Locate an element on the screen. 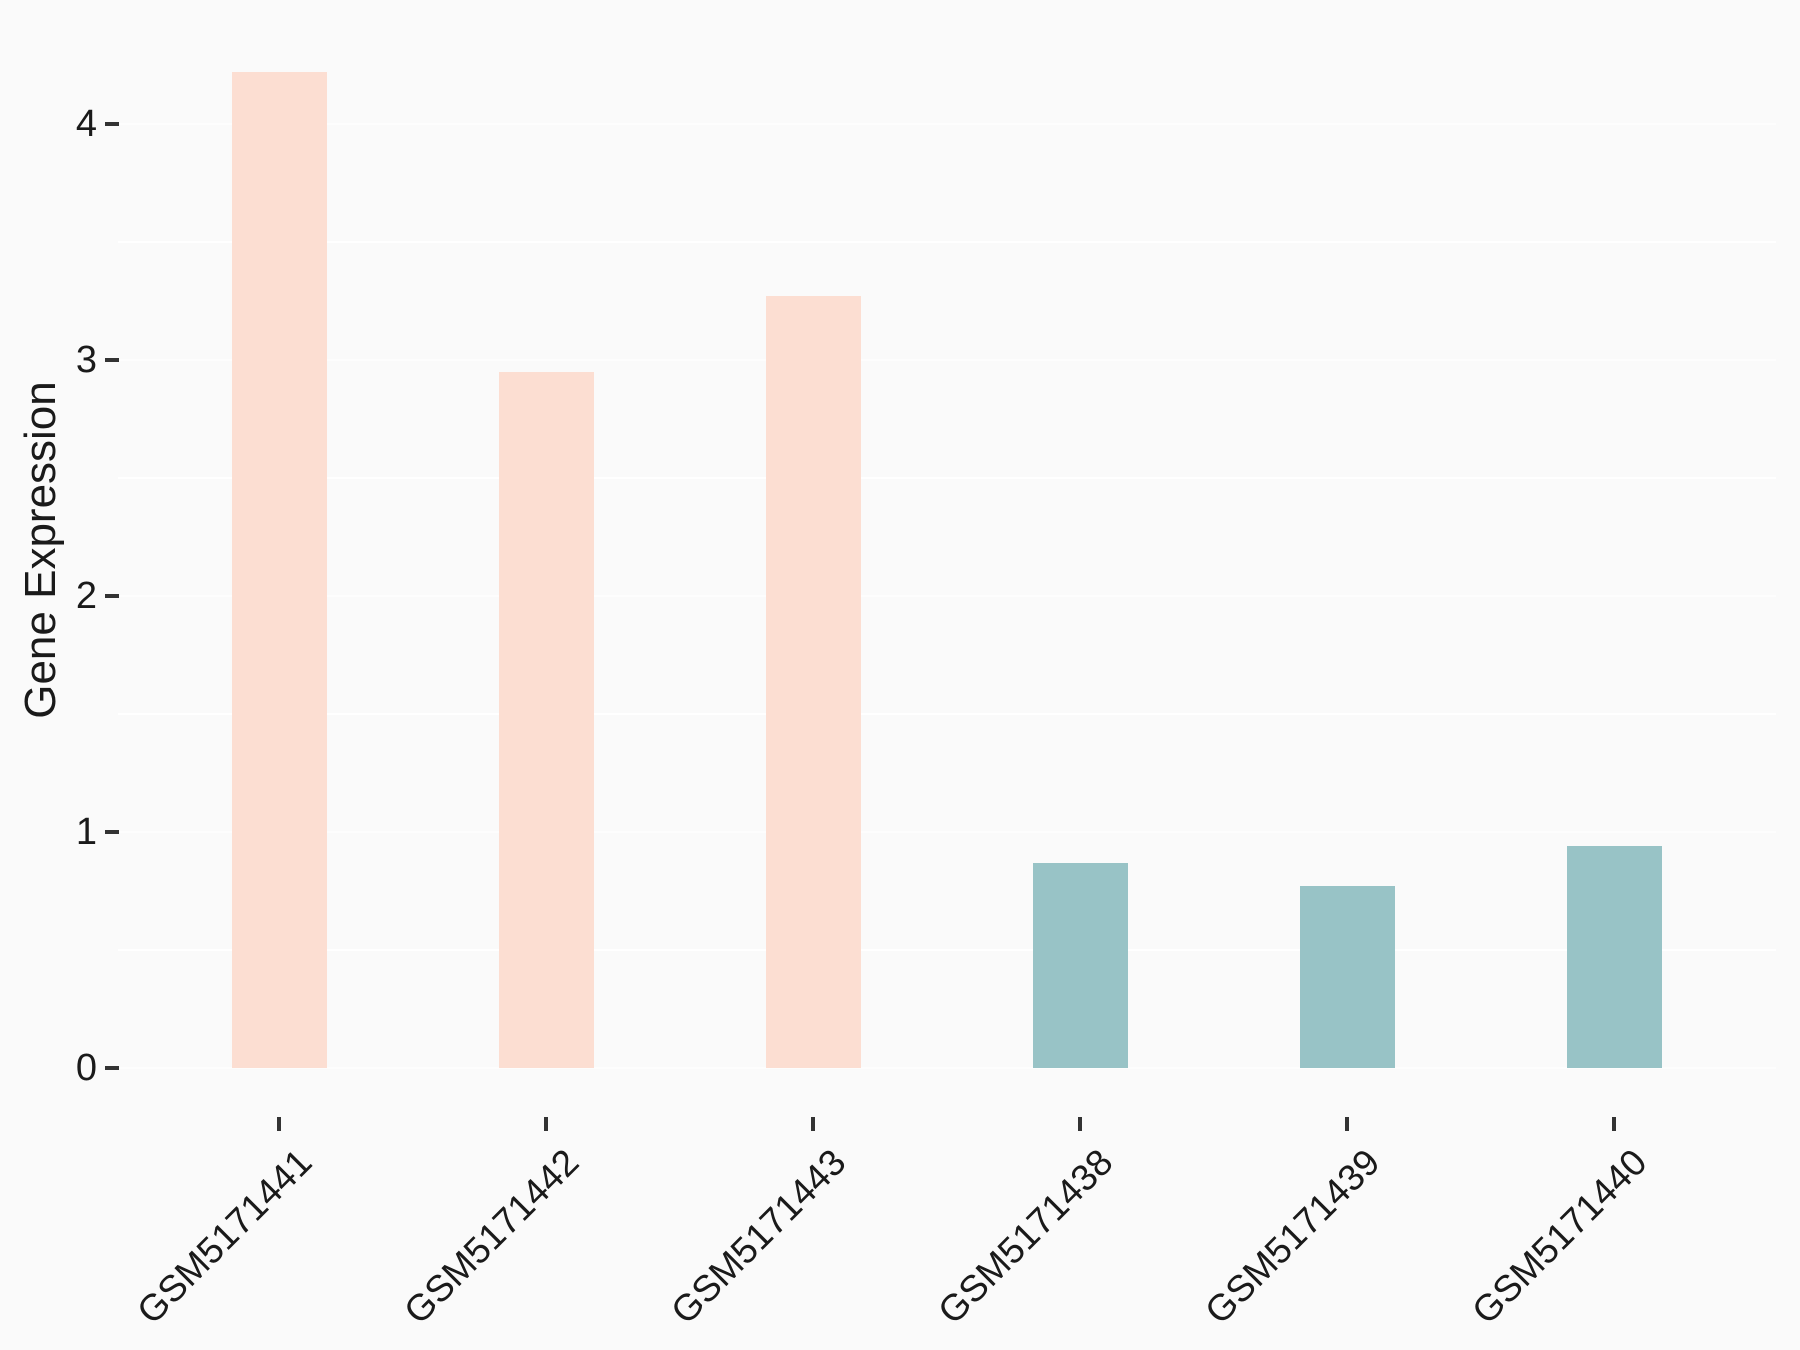 The image size is (1800, 1350). y-tick-label: 2 is located at coordinates (86, 596).